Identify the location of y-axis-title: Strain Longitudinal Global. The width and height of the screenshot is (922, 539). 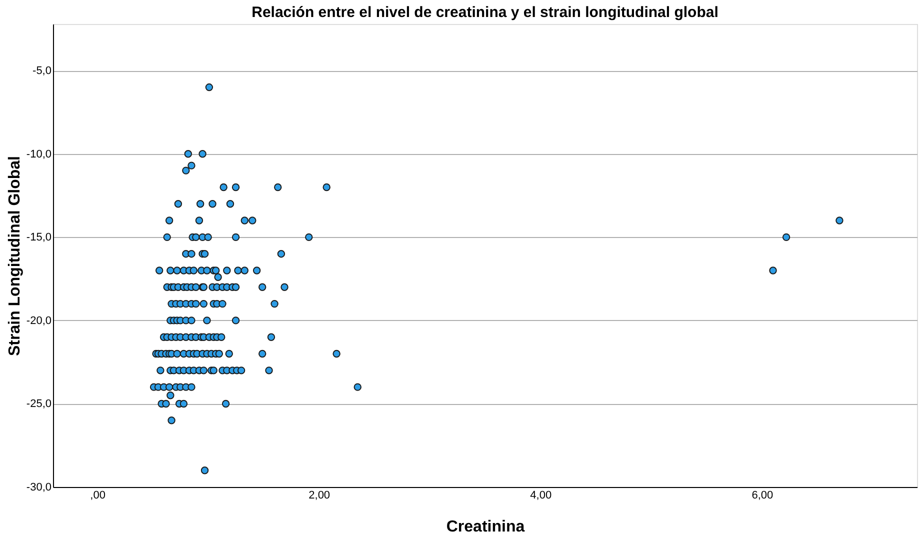
(15, 256).